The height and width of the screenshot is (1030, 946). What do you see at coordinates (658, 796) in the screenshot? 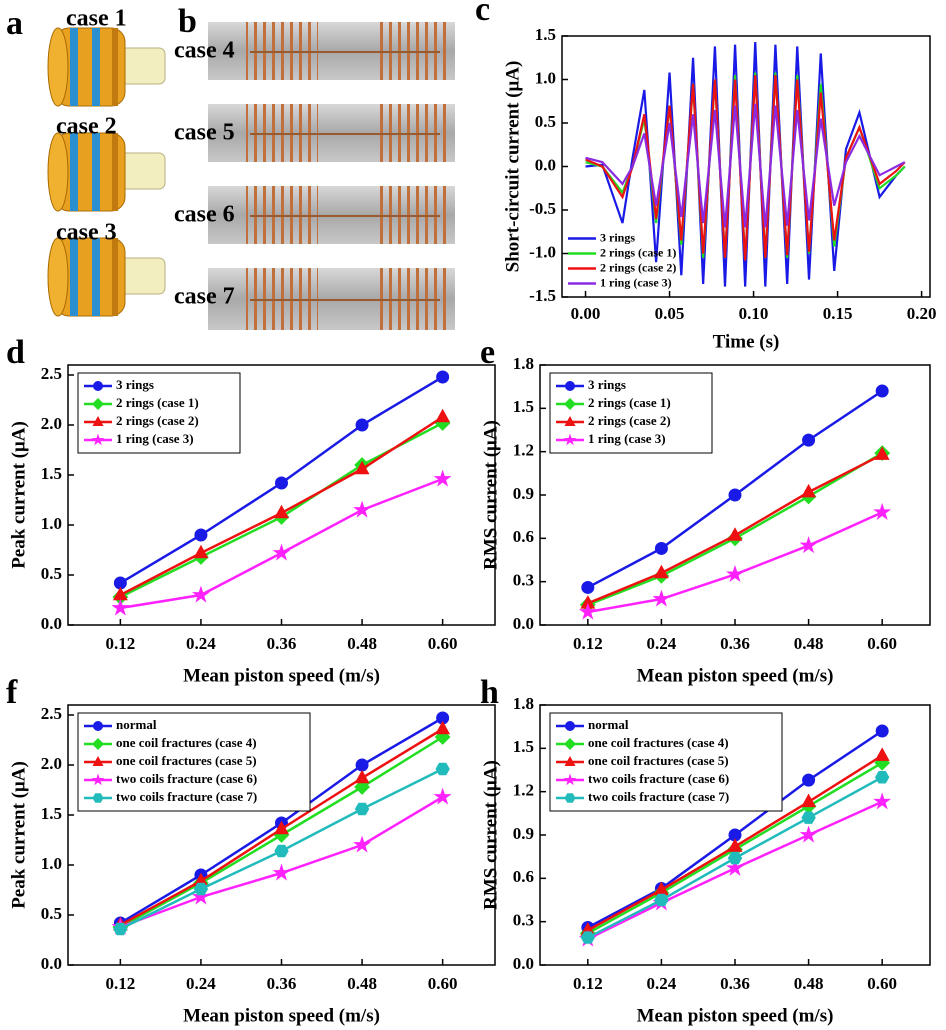
I see `legend-label: two coils fracture (case 7)` at bounding box center [658, 796].